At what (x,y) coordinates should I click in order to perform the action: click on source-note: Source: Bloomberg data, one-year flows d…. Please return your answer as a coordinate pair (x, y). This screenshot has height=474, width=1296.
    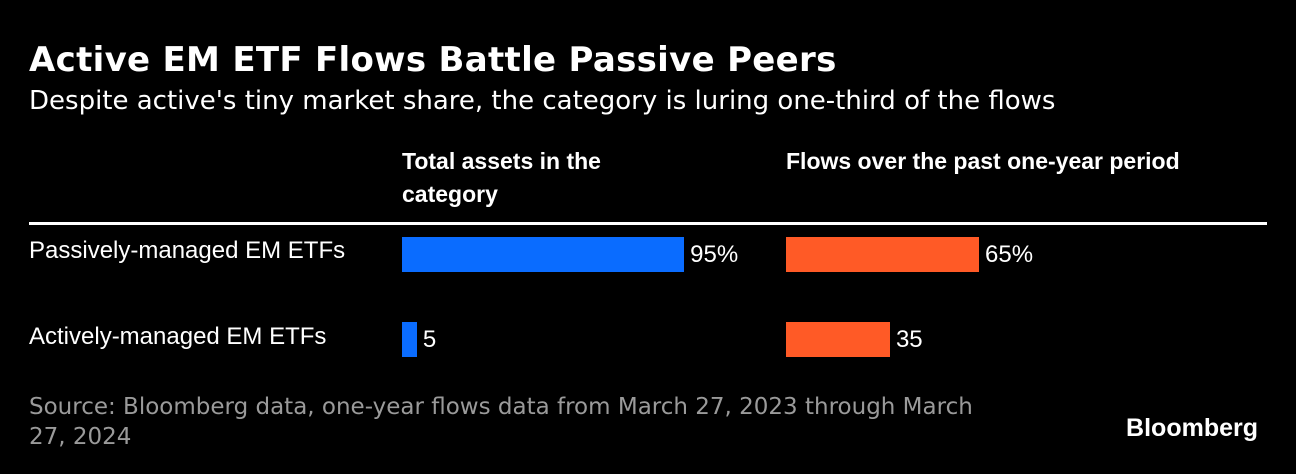
    Looking at the image, I should click on (501, 422).